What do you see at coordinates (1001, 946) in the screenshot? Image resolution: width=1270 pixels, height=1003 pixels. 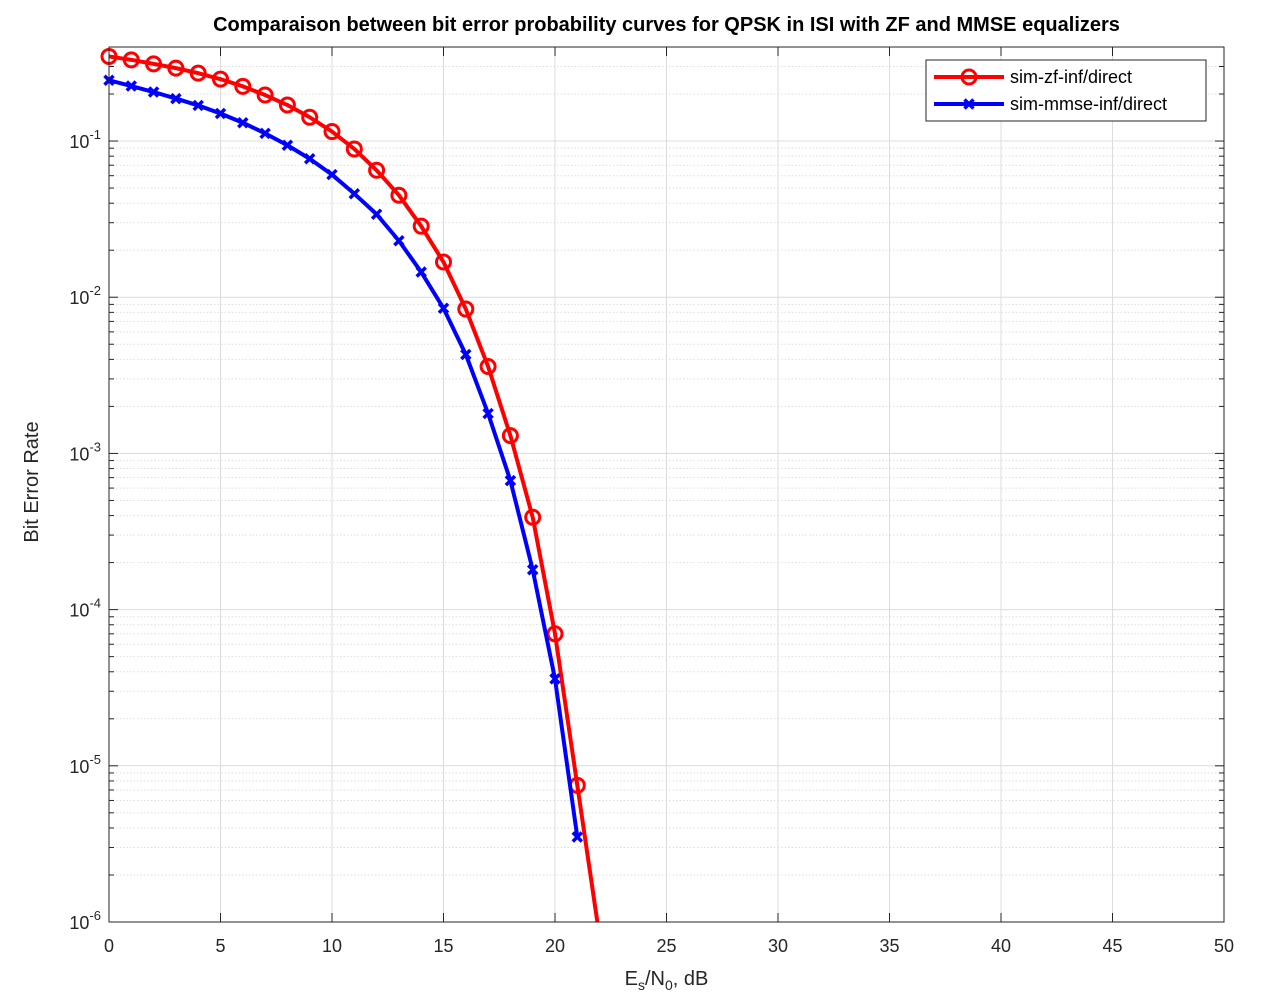 I see `x-tick-label: 40` at bounding box center [1001, 946].